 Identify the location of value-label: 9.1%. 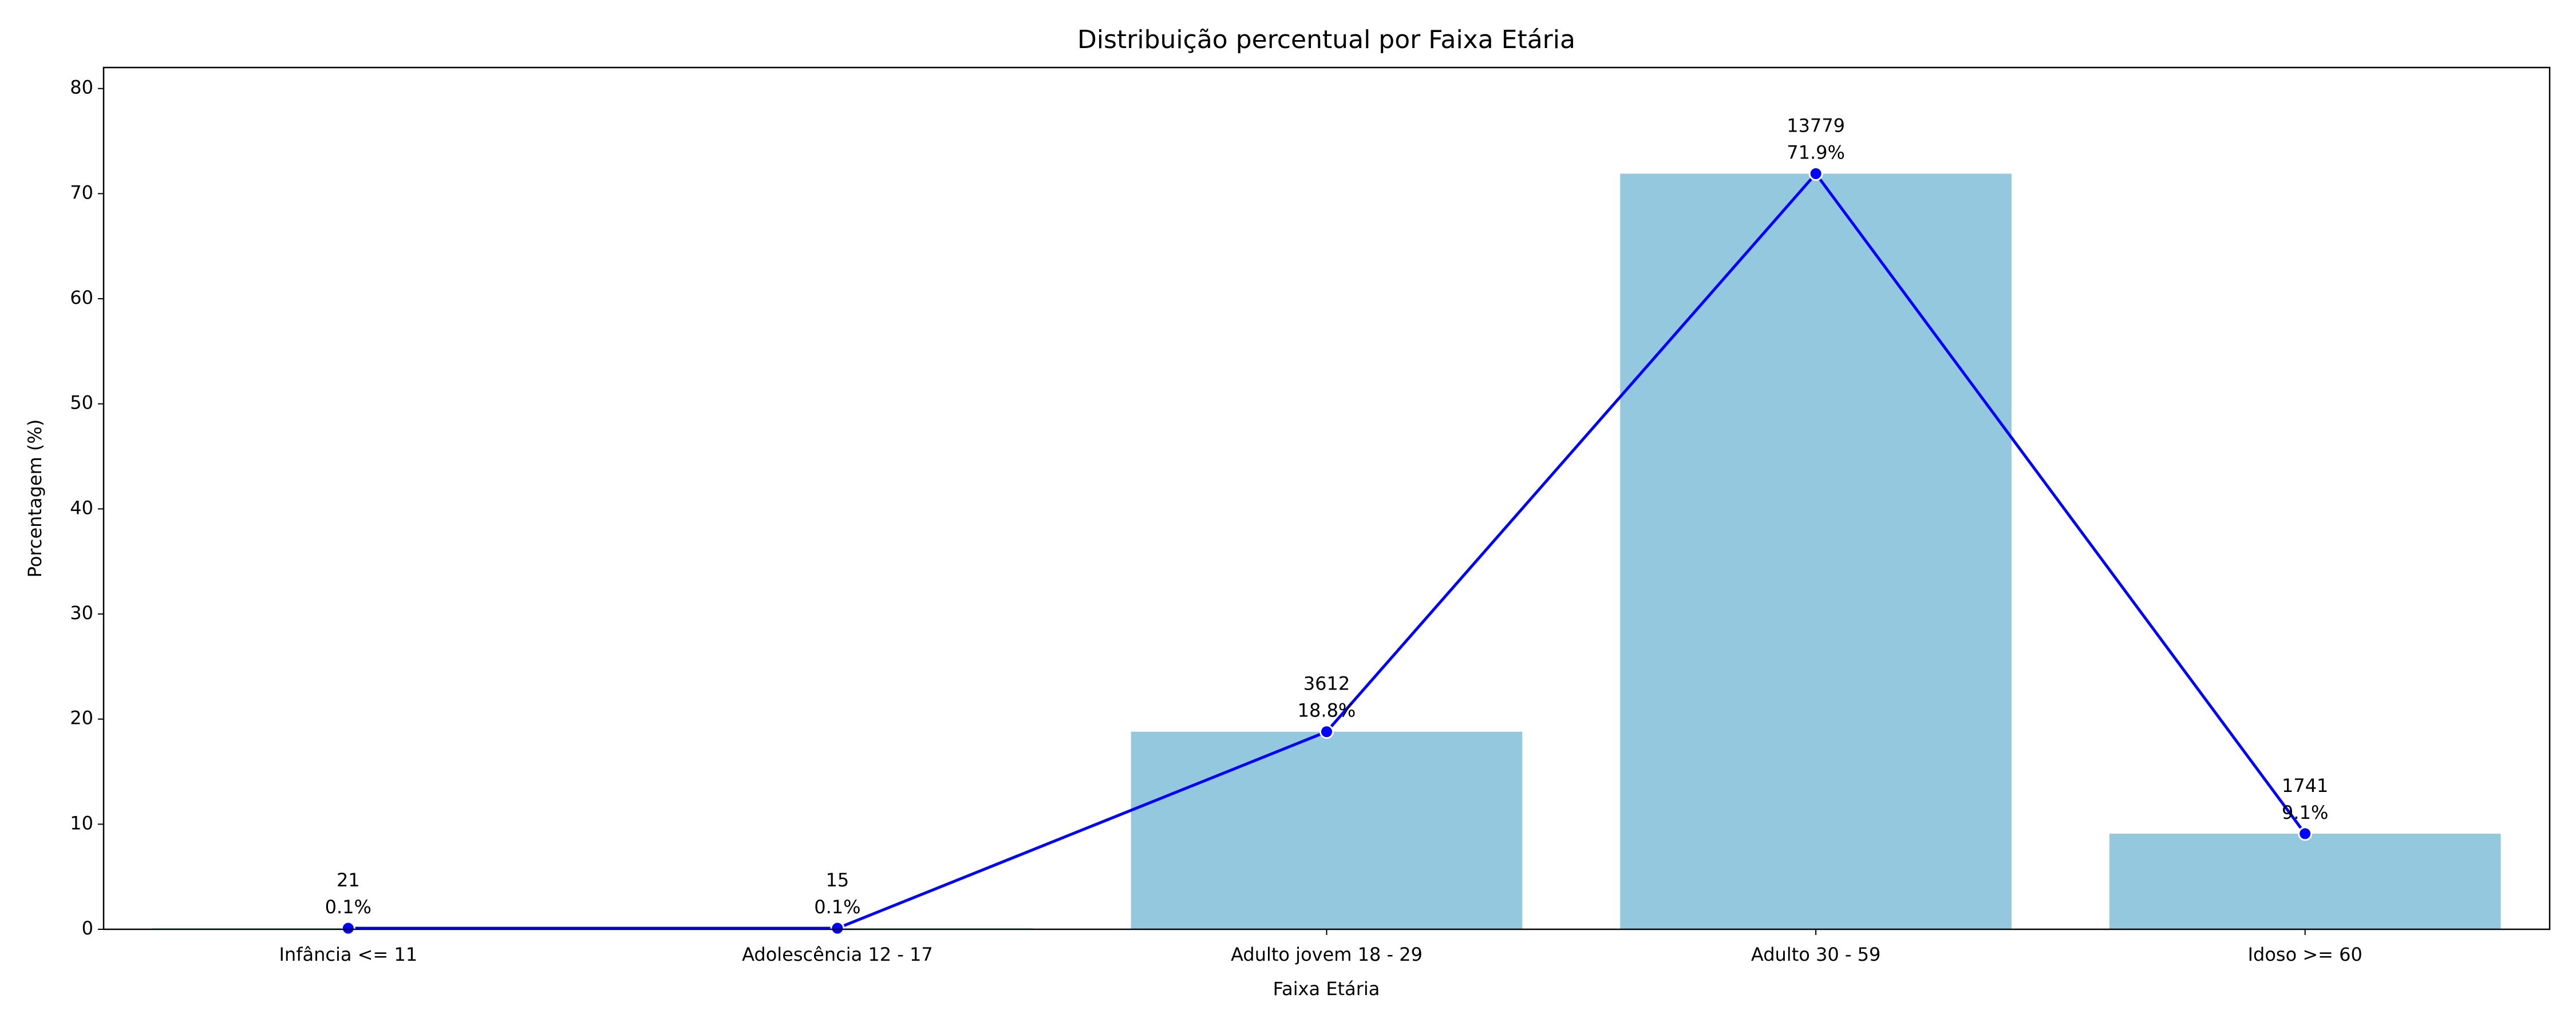
(2305, 812).